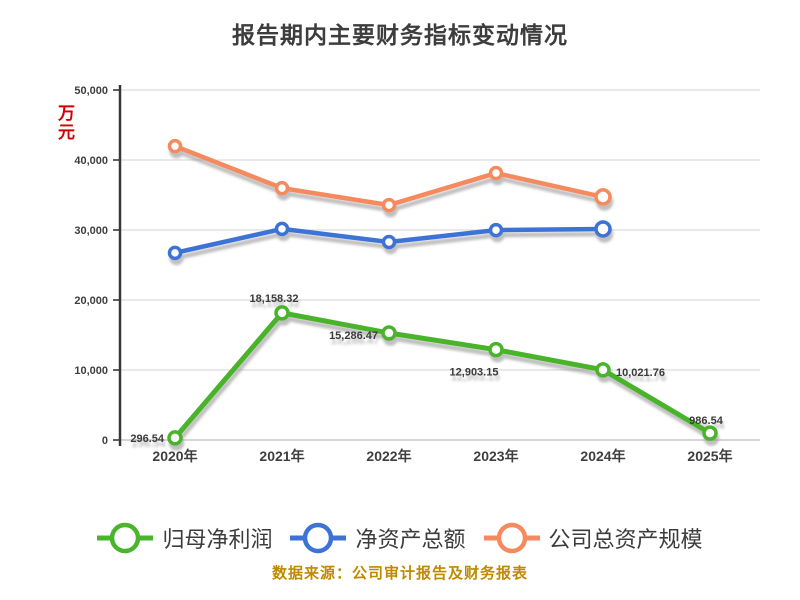  What do you see at coordinates (64, 123) in the screenshot?
I see `y-axis-unit-label: 万元` at bounding box center [64, 123].